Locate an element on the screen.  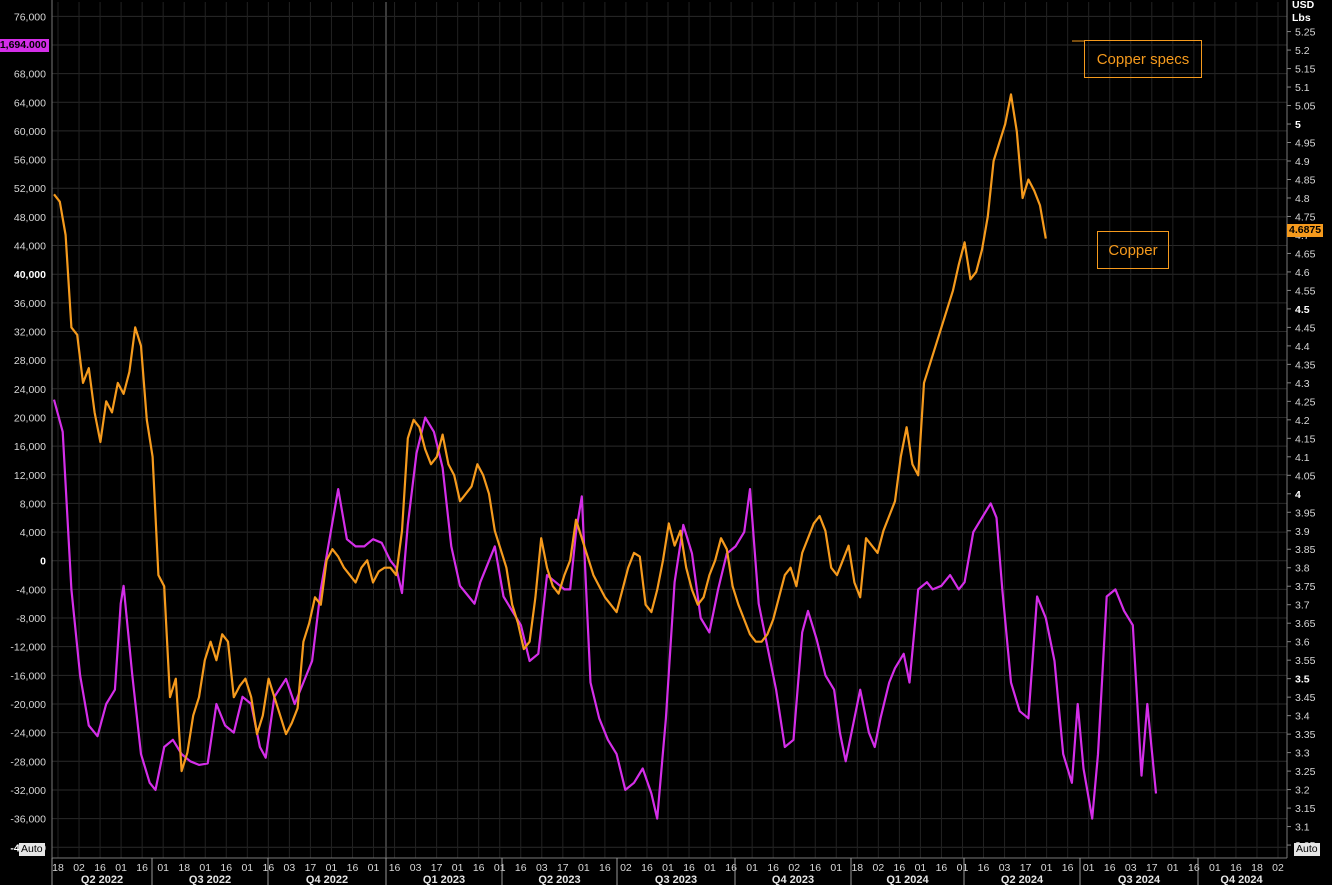
left-tick-label: -20,000 is located at coordinates (28, 705).